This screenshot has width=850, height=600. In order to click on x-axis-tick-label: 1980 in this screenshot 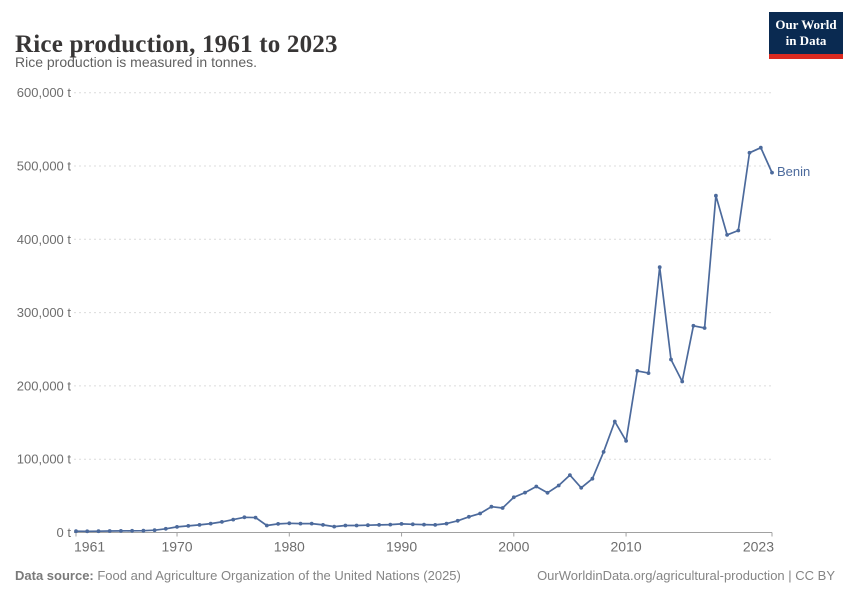, I will do `click(289, 547)`.